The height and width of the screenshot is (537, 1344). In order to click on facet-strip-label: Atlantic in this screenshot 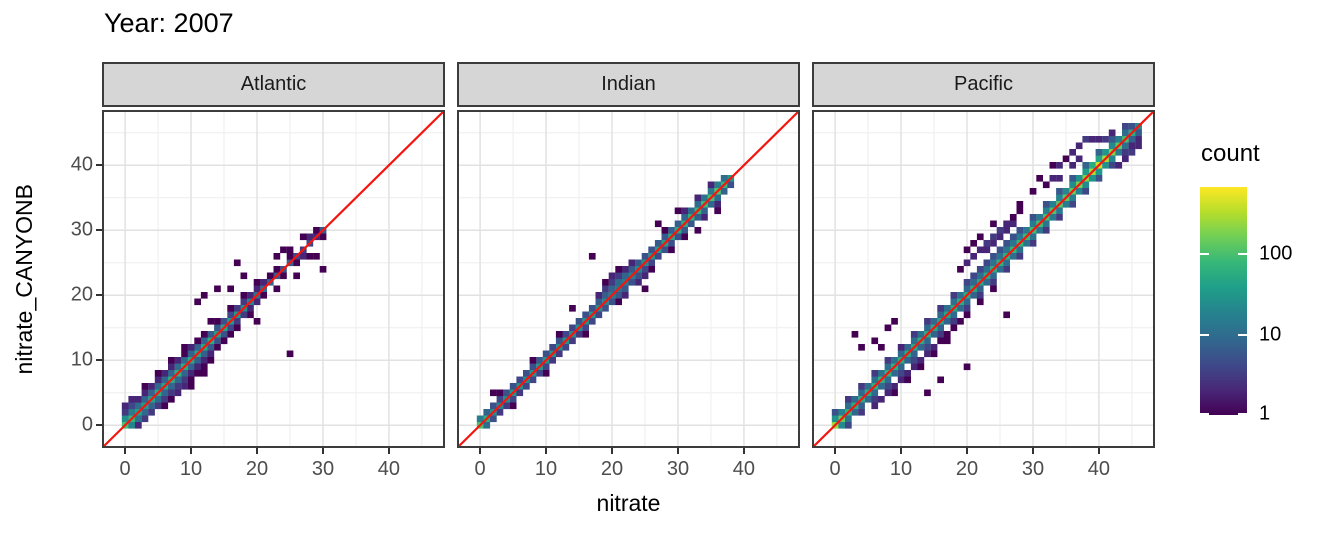, I will do `click(273, 84)`.